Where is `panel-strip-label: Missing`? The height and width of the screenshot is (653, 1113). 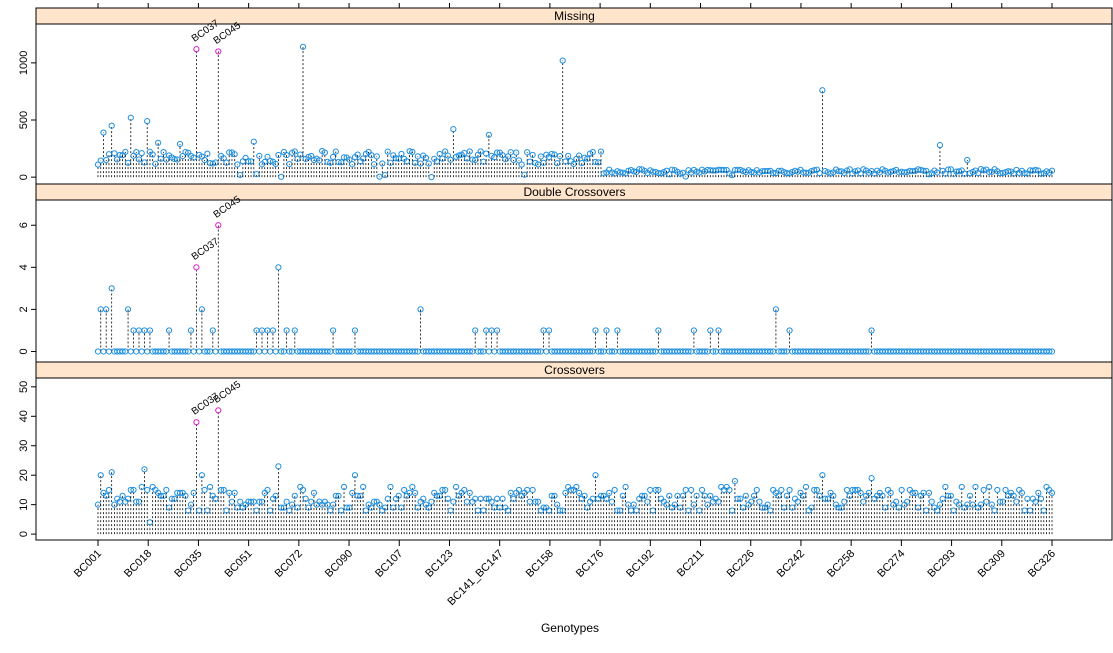
panel-strip-label: Missing is located at coordinates (574, 16).